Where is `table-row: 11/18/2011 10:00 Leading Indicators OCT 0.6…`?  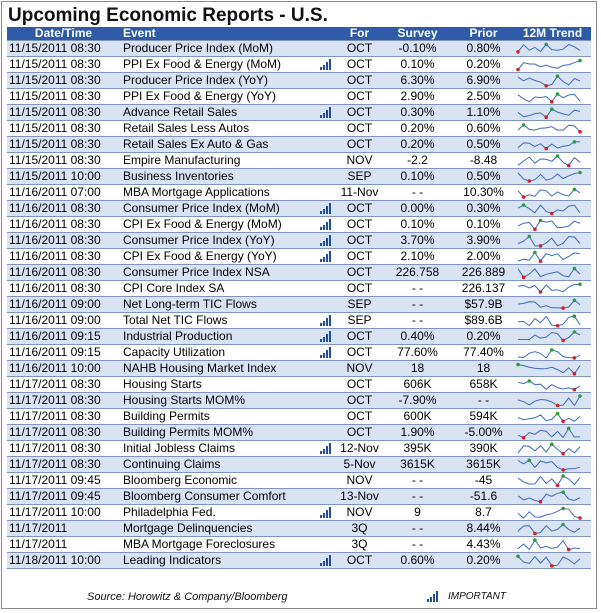
table-row: 11/18/2011 10:00 Leading Indicators OCT 0.6… is located at coordinates (299, 560).